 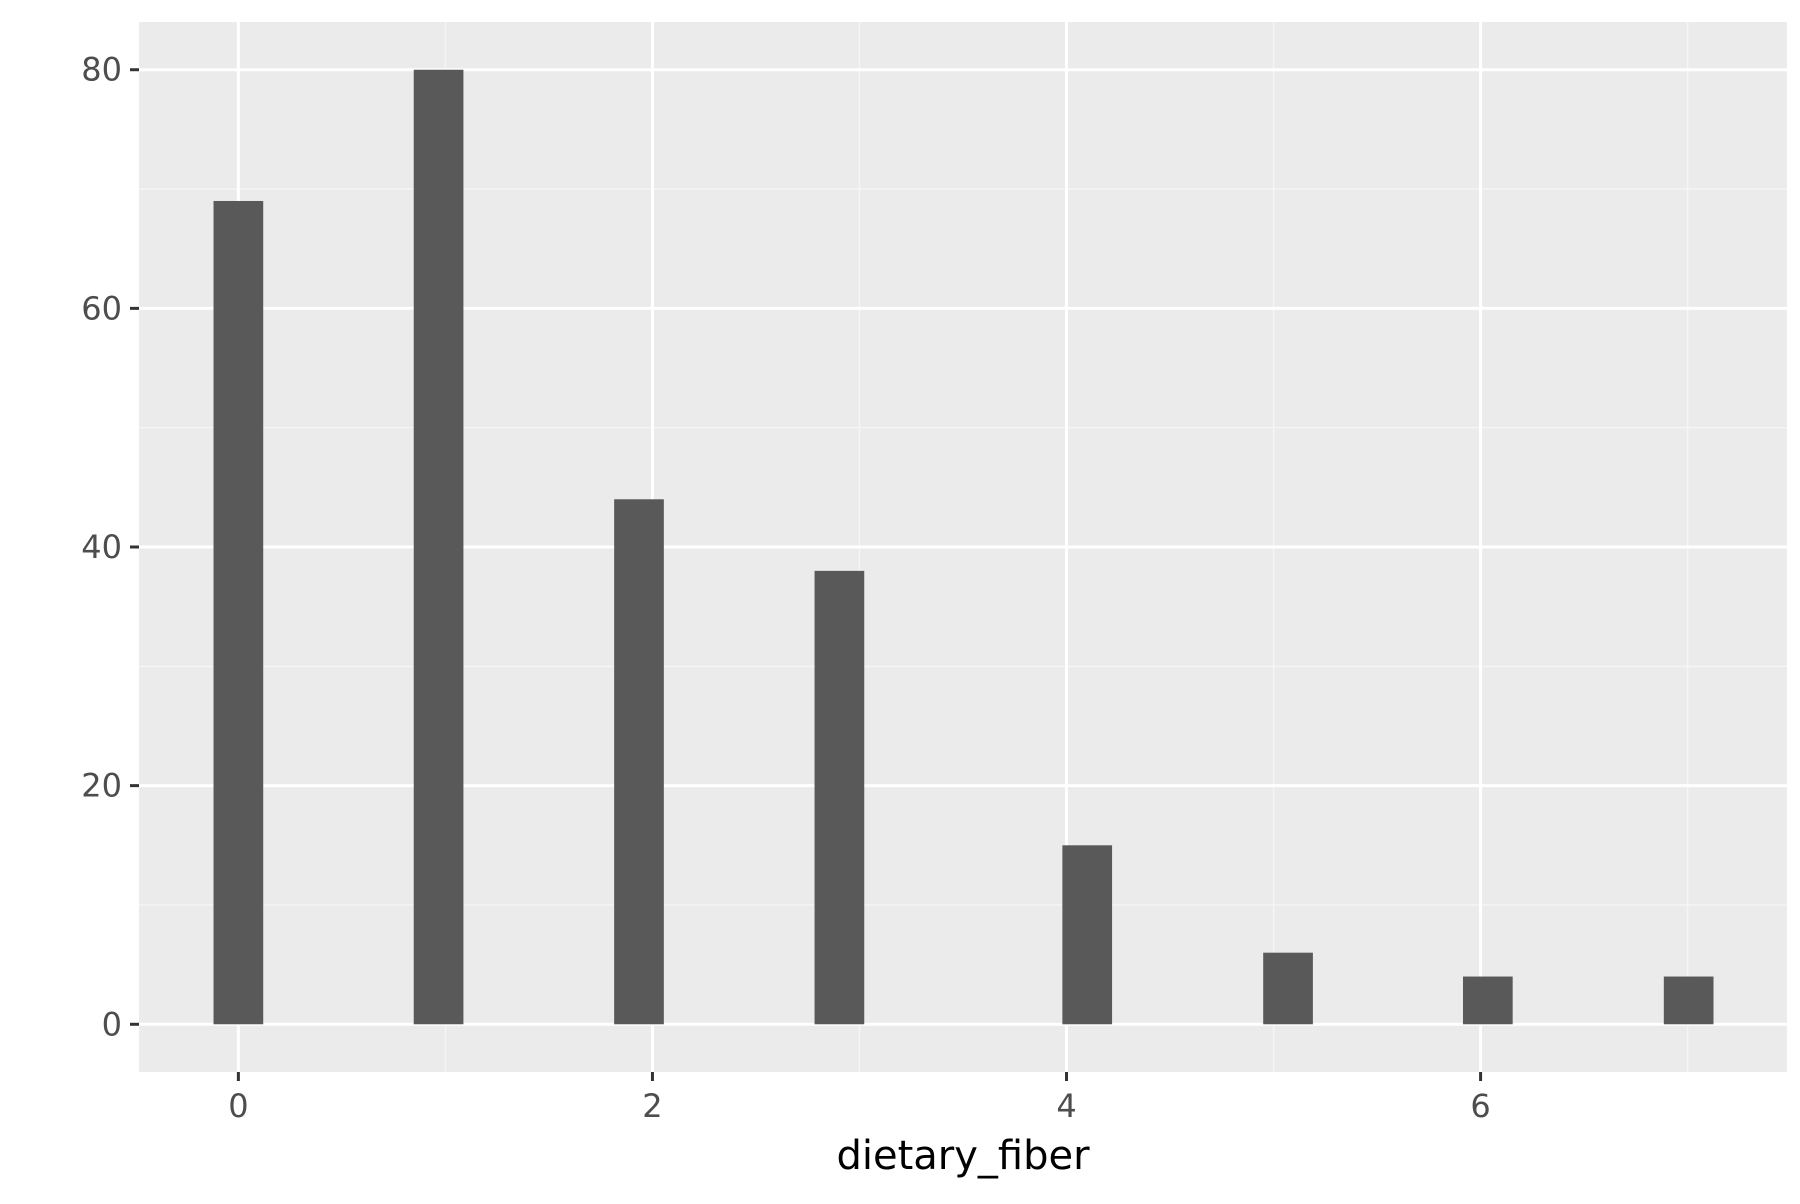 What do you see at coordinates (1066, 1106) in the screenshot?
I see `x-tick-label: 4` at bounding box center [1066, 1106].